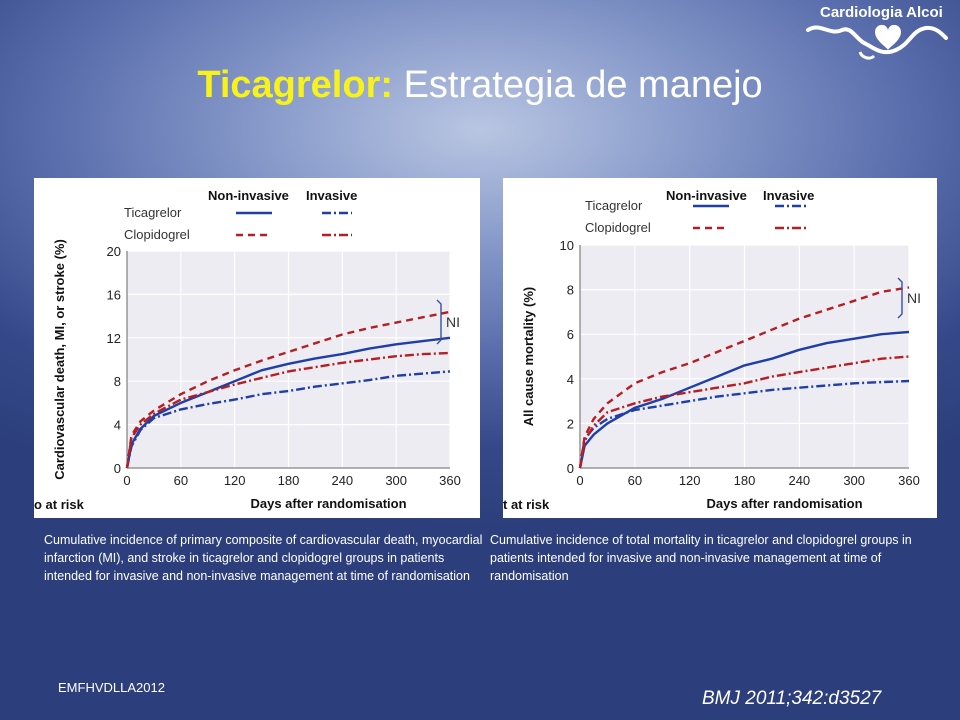 The image size is (960, 720). I want to click on y-tick-label: 12, so click(114, 338).